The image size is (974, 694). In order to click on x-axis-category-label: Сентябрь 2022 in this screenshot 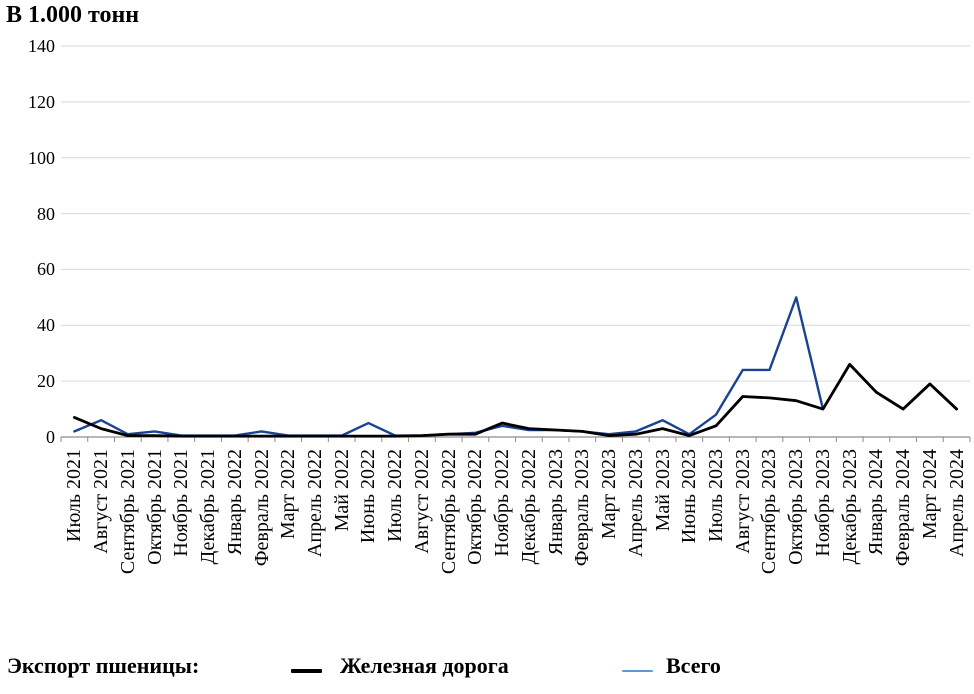, I will do `click(448, 512)`.